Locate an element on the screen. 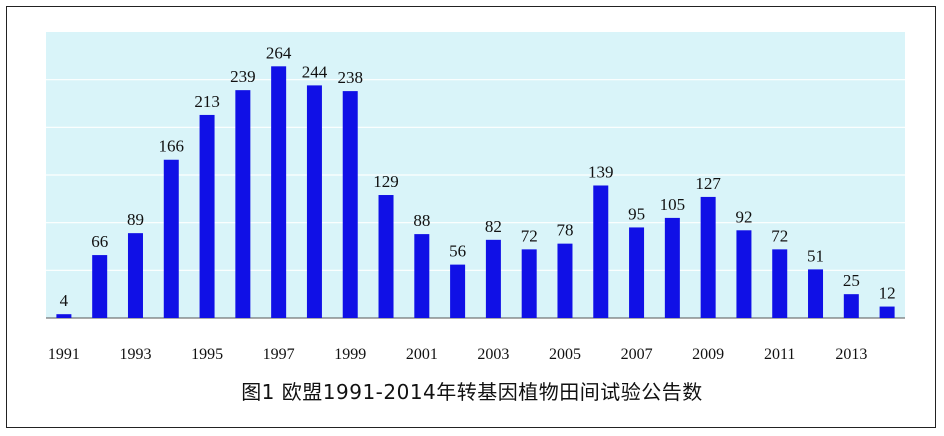 This screenshot has width=944, height=436. bar-2007 is located at coordinates (637, 272).